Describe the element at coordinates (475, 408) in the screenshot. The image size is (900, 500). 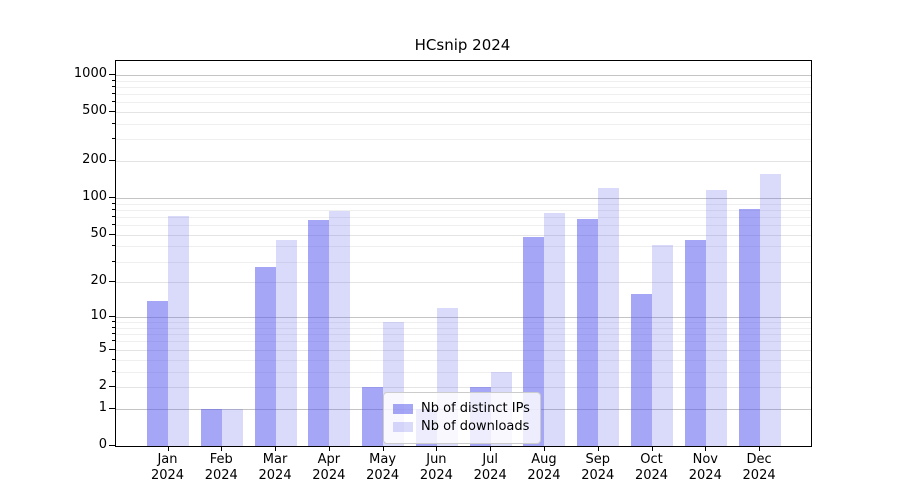
I see `legend-label-distinct-ips: Nb of distinct IPs` at that location.